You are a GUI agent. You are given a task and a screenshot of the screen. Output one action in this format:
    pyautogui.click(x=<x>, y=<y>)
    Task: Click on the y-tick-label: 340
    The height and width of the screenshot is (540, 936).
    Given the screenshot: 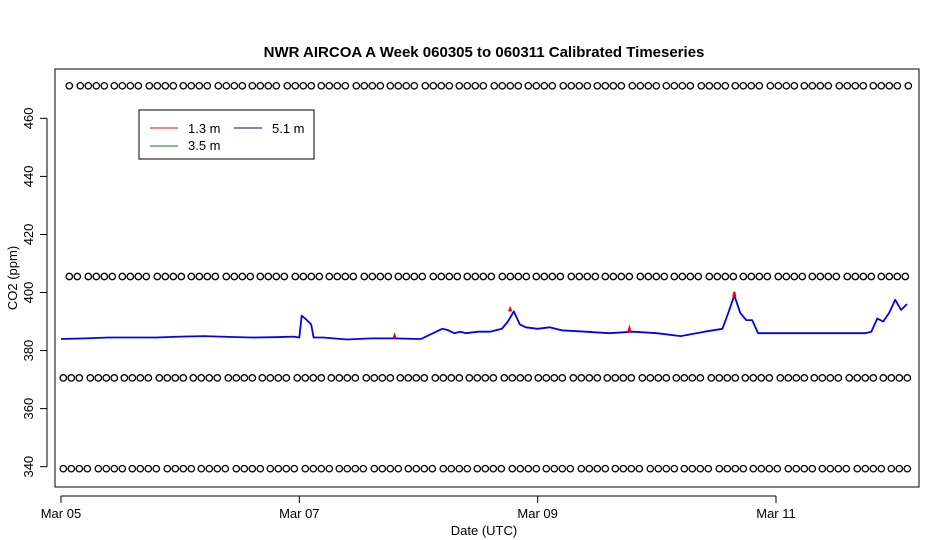 What is the action you would take?
    pyautogui.click(x=28, y=467)
    